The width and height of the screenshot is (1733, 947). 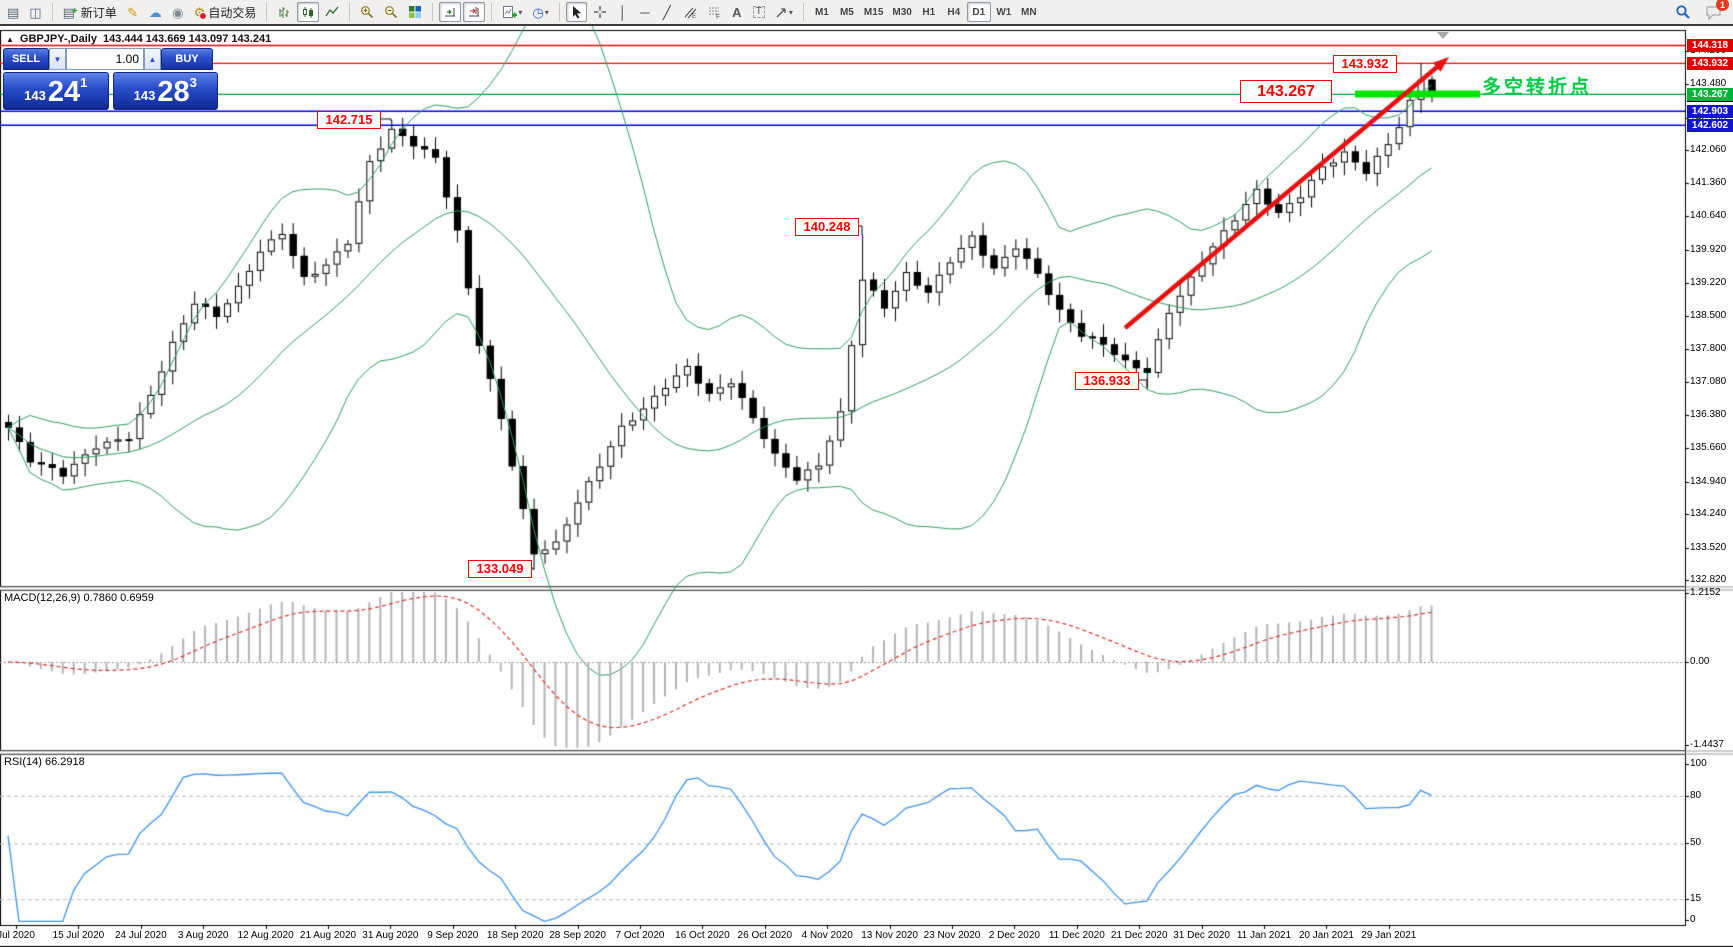 I want to click on buy-button: BUY, so click(x=187, y=59).